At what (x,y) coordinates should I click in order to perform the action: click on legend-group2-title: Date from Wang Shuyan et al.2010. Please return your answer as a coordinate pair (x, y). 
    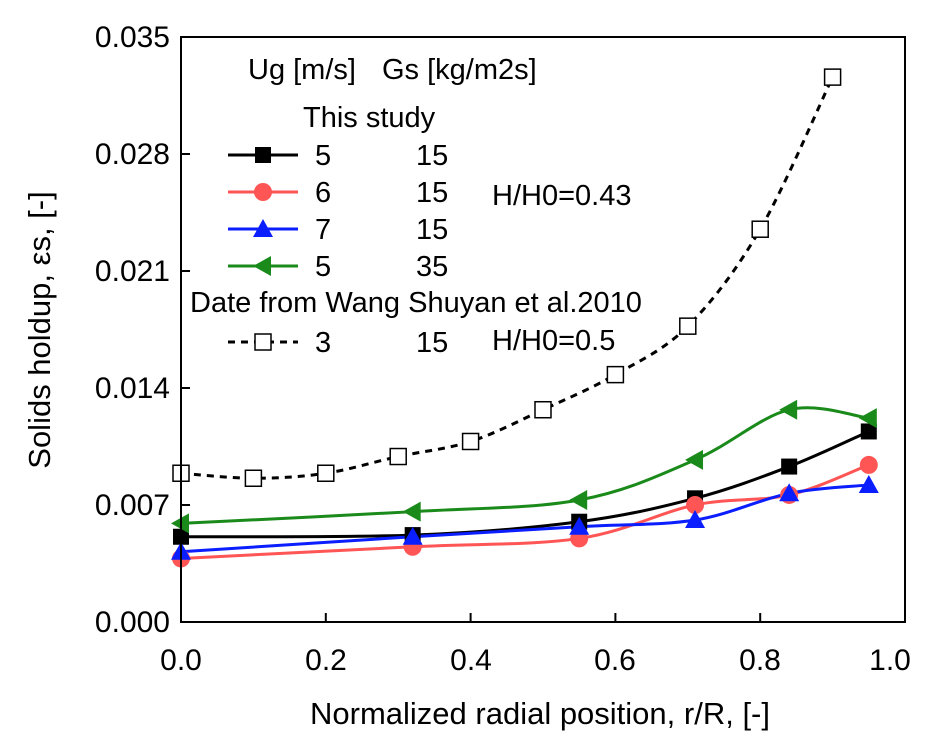
    Looking at the image, I should click on (416, 303).